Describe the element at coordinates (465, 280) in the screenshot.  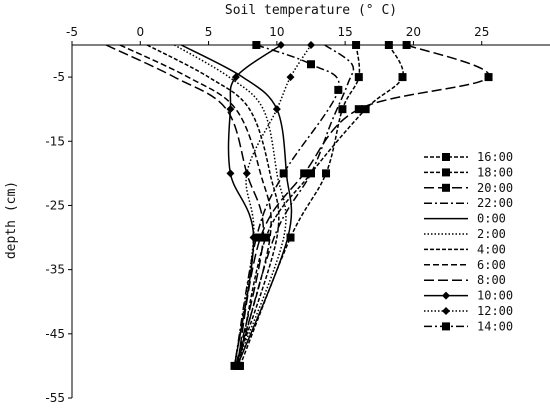
I see `legend-item-800: 8:00` at that location.